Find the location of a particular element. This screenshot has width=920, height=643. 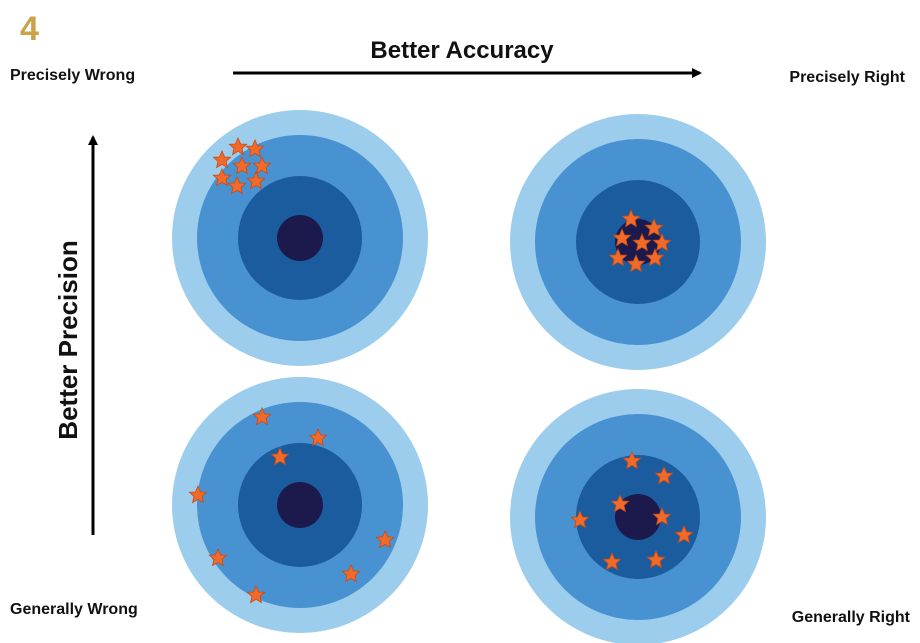

corner-label: Generally Wrong is located at coordinates (74, 609).